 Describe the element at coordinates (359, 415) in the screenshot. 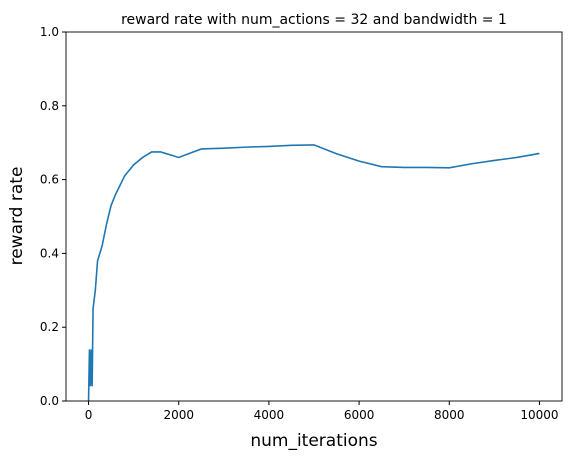

I see `x-tick-label: 6000` at that location.